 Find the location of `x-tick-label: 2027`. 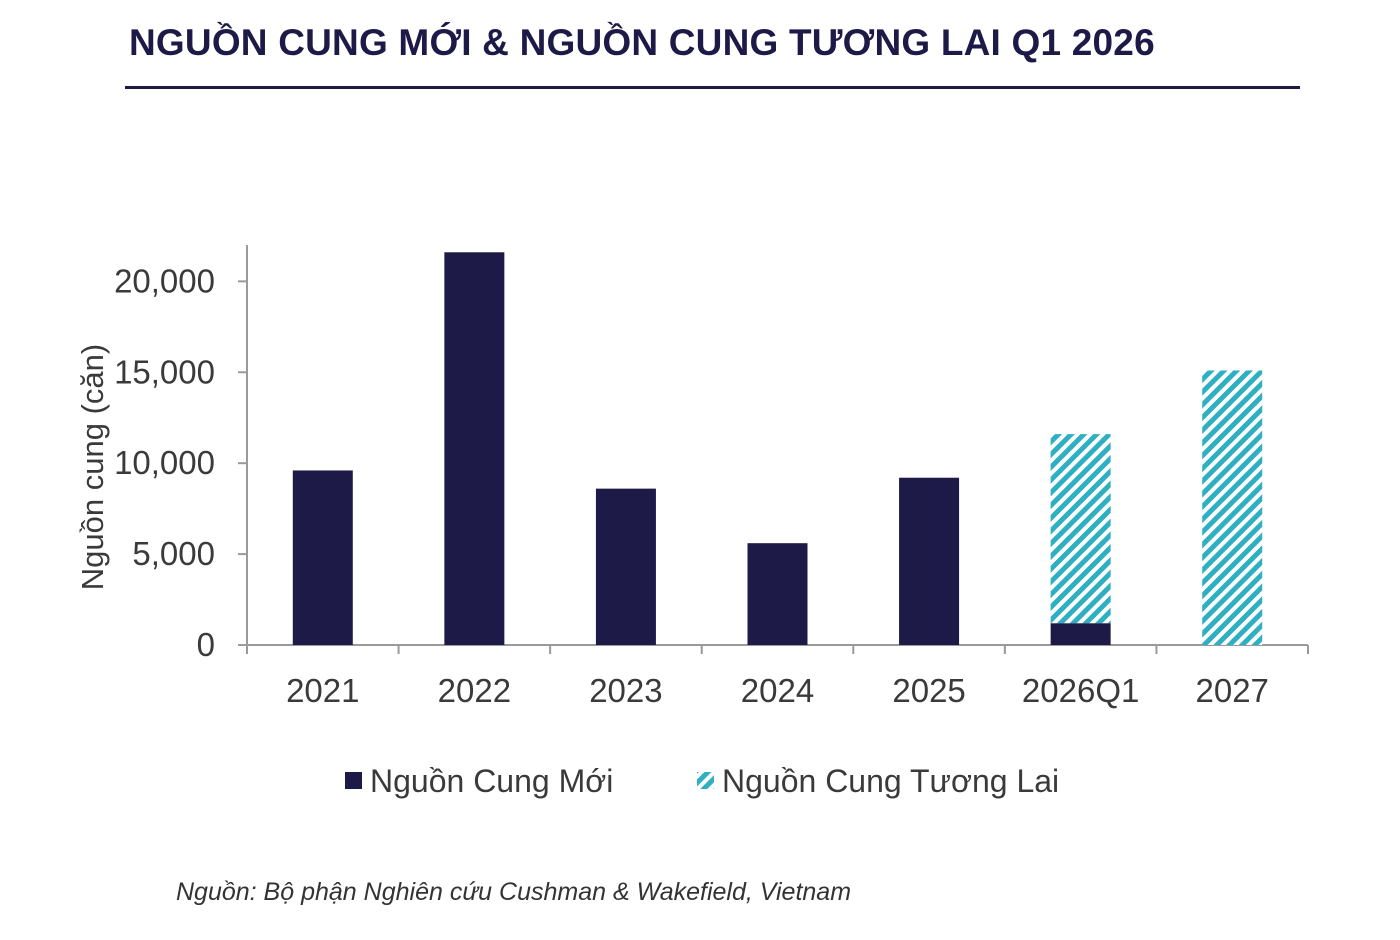

x-tick-label: 2027 is located at coordinates (1232, 690).